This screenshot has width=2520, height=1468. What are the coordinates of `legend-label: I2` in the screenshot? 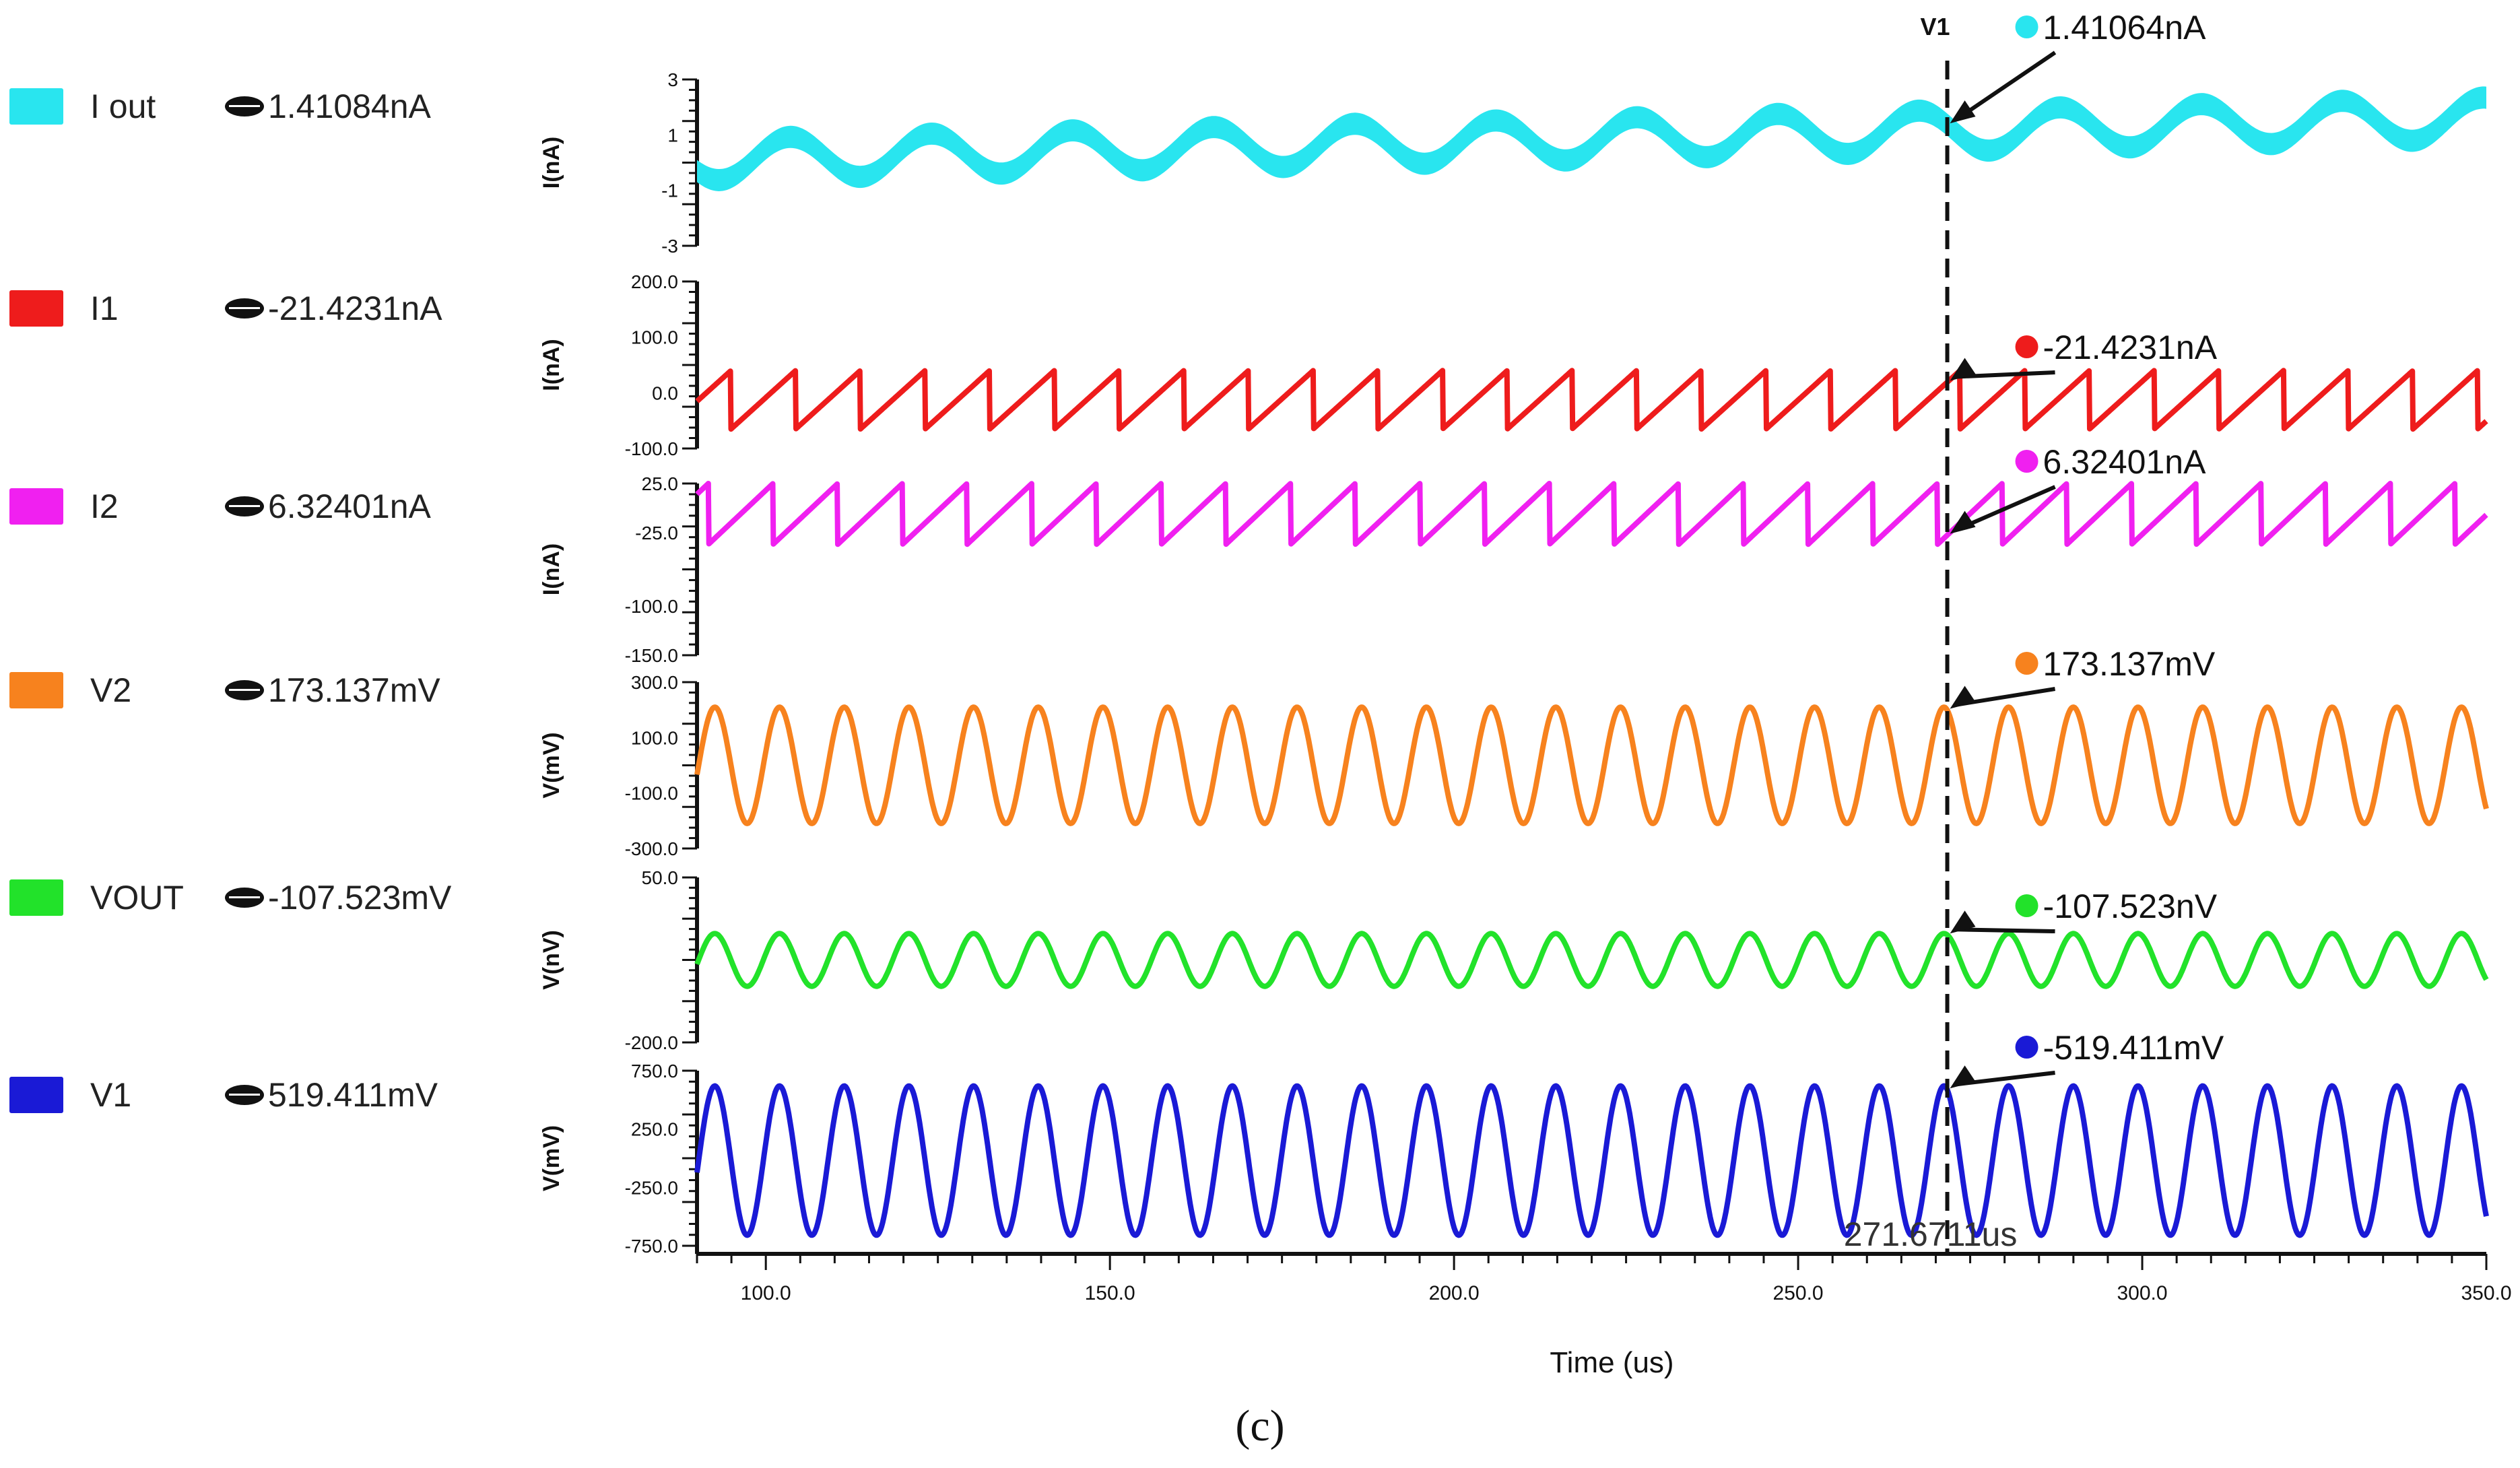 It's located at (104, 506).